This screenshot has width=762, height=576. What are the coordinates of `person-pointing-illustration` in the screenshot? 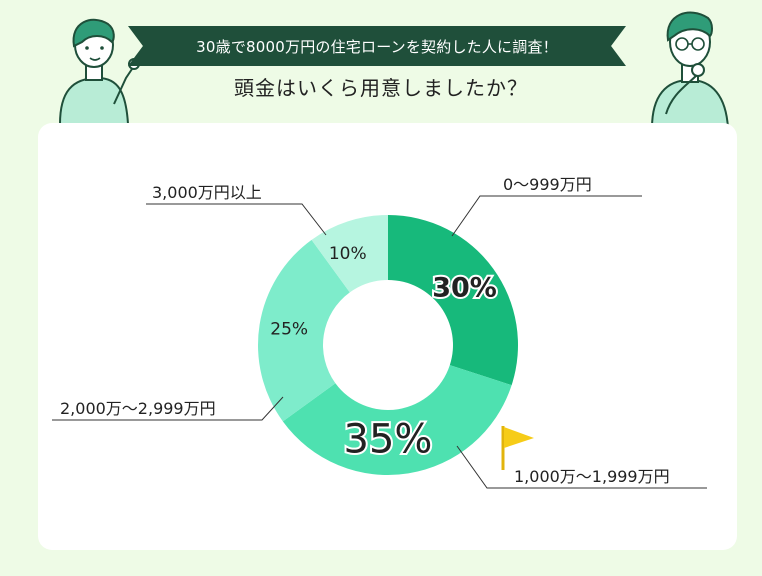 It's located at (97, 70).